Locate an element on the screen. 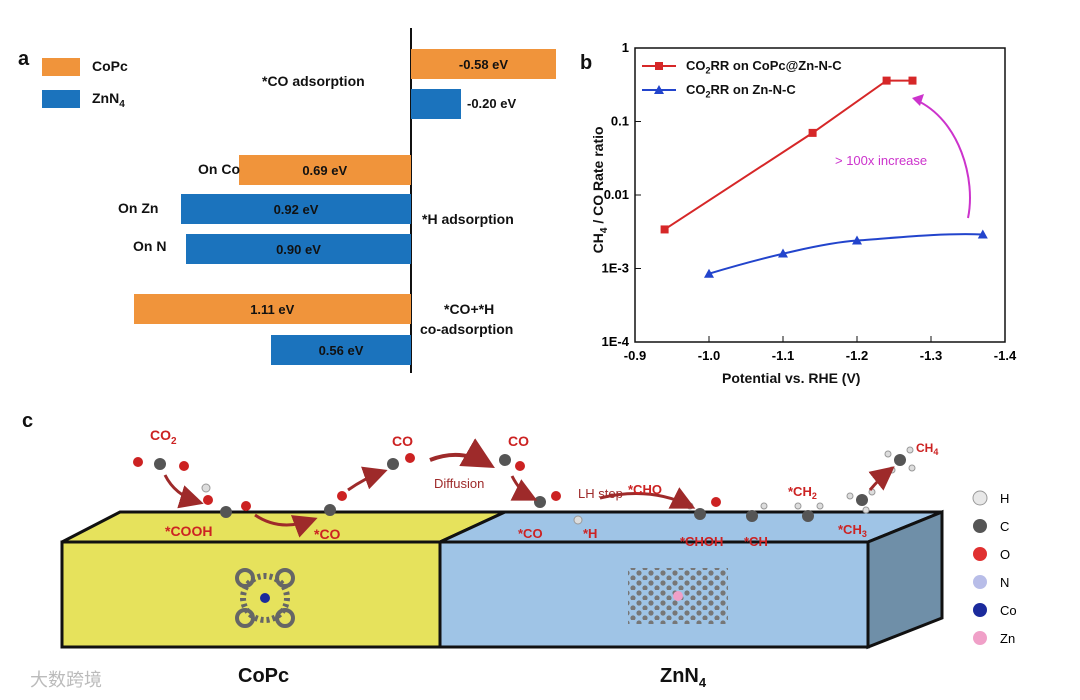 The width and height of the screenshot is (1080, 700). y-axis-label-b: CH4 / CO Rate ratio is located at coordinates (600, 190).